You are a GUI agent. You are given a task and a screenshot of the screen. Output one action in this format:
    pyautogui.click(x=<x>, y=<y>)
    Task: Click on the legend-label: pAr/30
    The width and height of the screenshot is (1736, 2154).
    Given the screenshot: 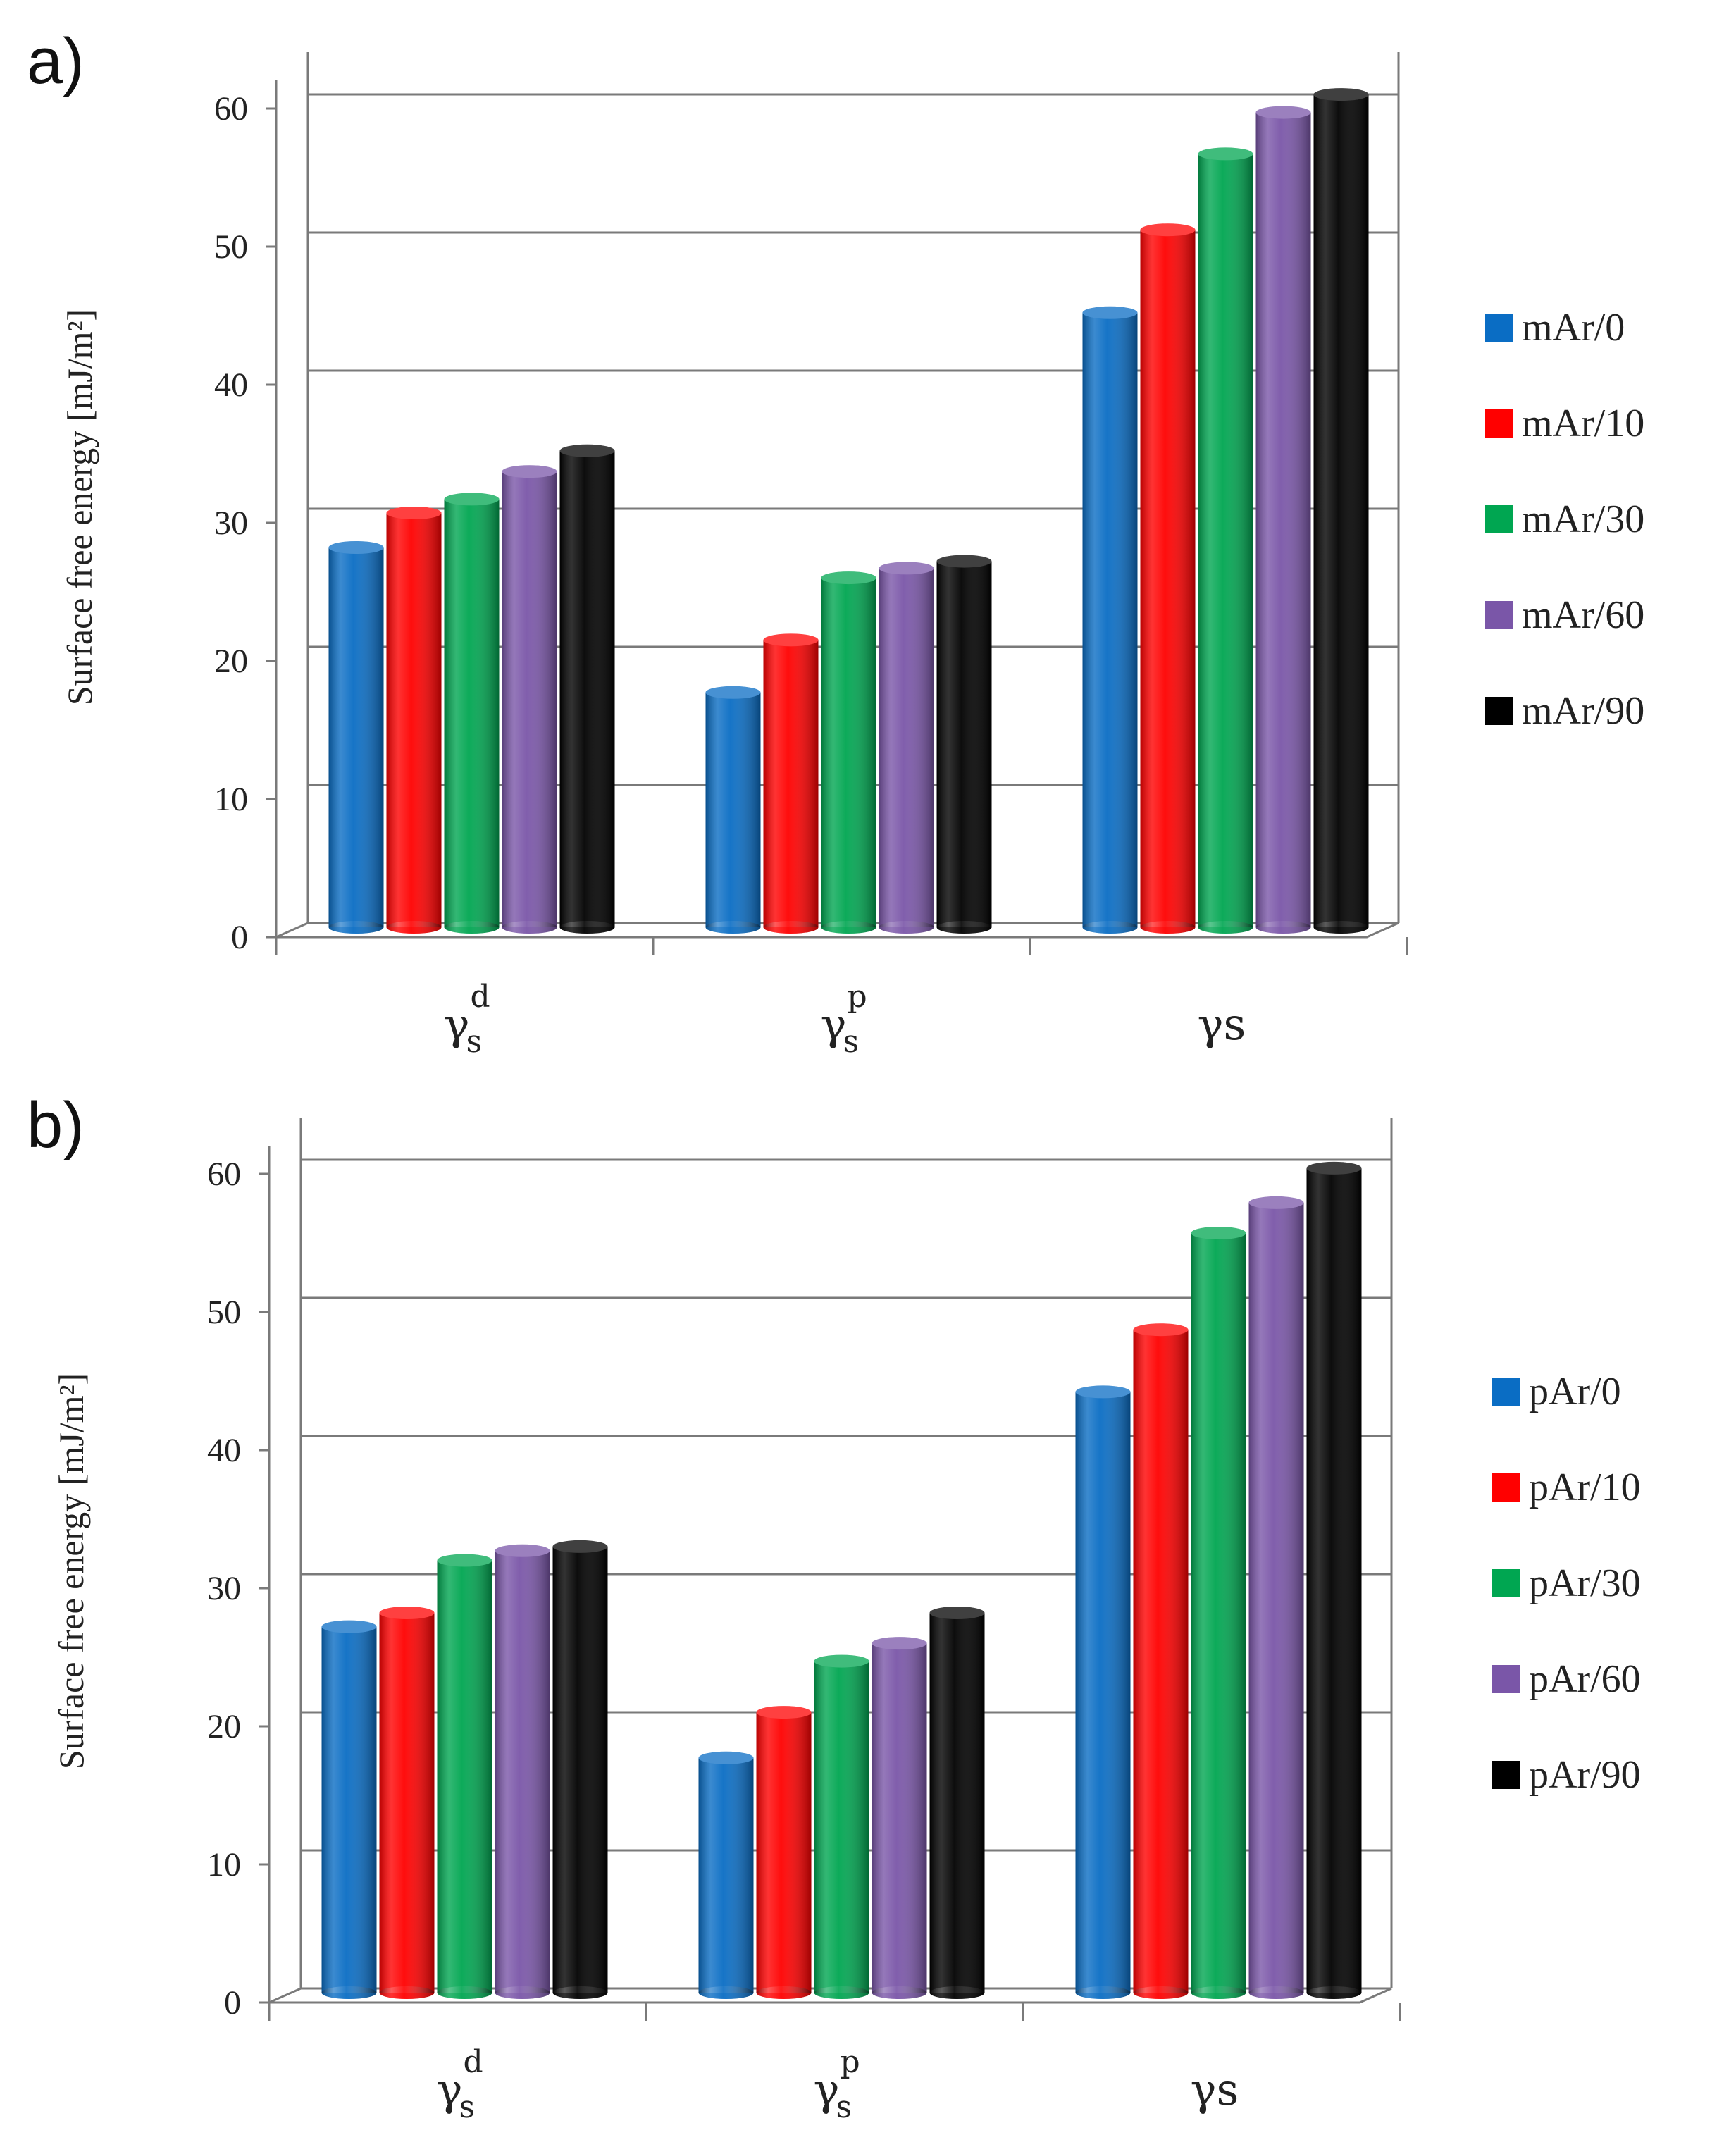 What is the action you would take?
    pyautogui.click(x=1585, y=1583)
    